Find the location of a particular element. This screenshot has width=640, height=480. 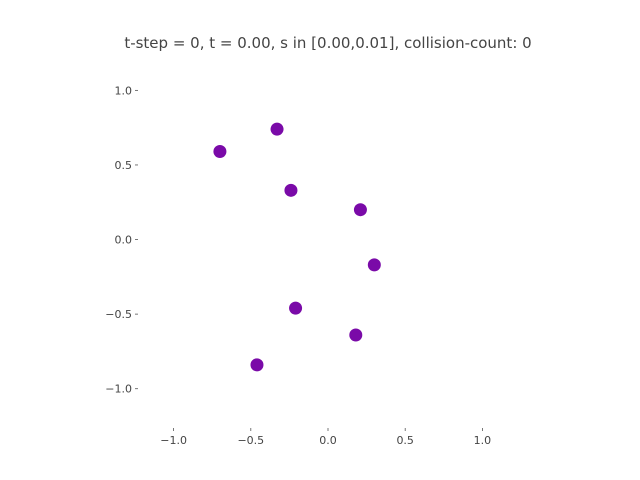

x-tick-label: −1.0 is located at coordinates (173, 440).